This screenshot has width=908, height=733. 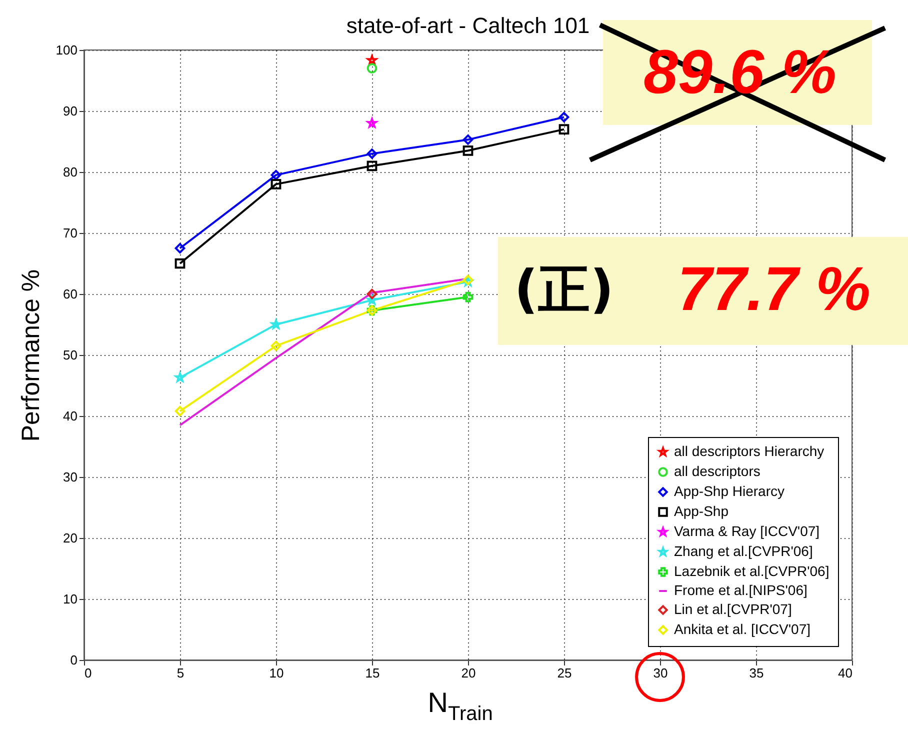 I want to click on x-tick-label: 30, so click(x=660, y=673).